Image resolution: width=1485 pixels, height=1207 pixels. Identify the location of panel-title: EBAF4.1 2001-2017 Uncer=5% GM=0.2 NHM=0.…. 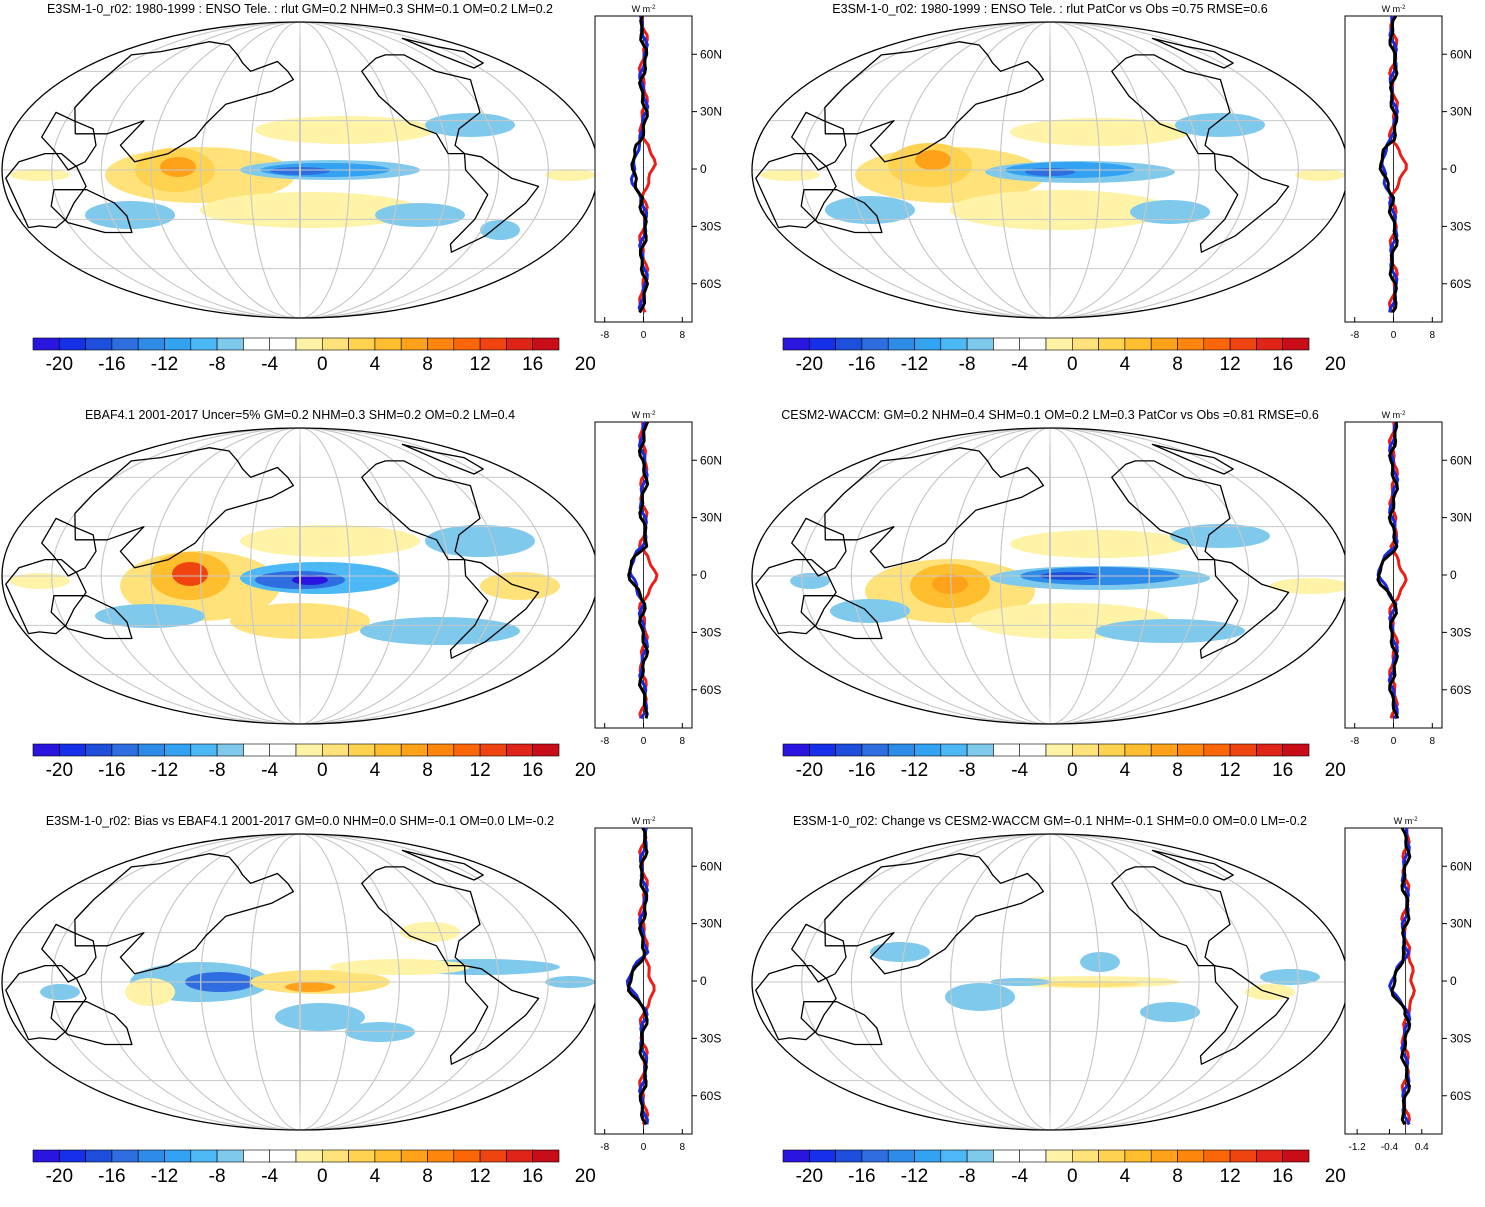
(300, 415).